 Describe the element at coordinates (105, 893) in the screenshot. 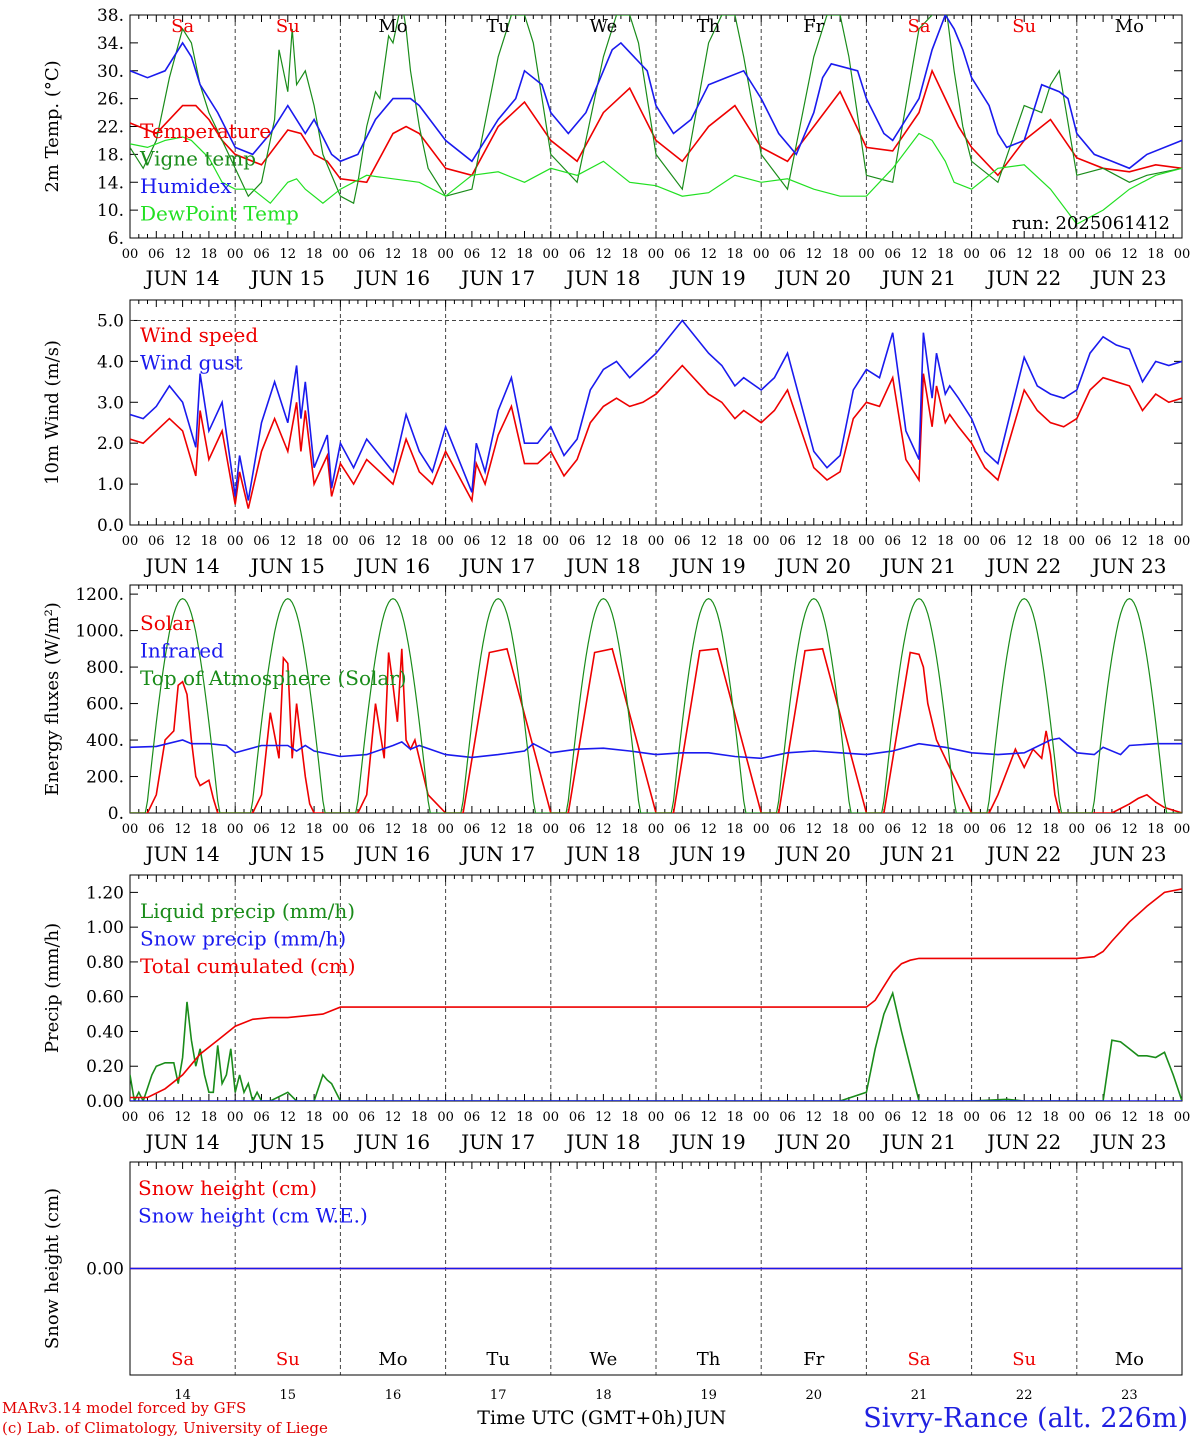

I see `y-tick-label: 1.20` at that location.